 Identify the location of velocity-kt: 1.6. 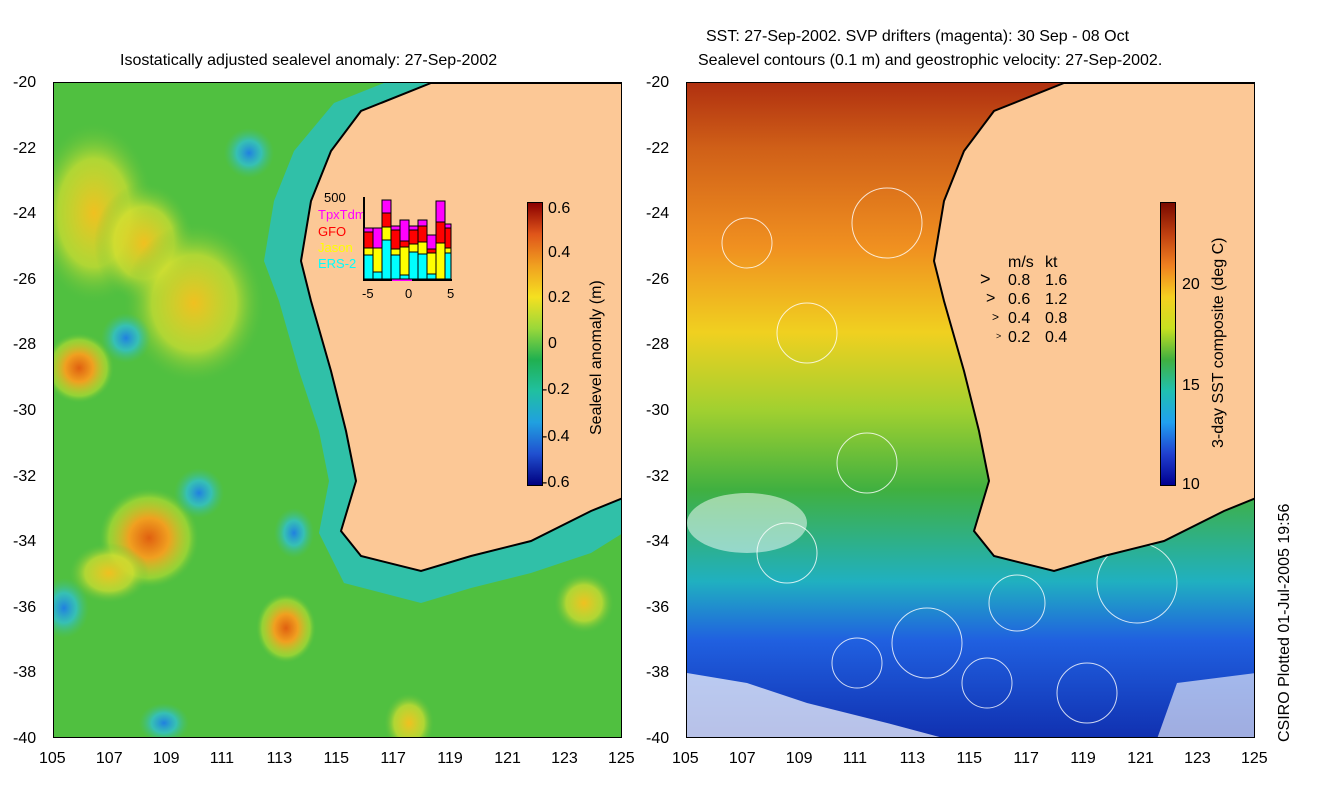
(1056, 280).